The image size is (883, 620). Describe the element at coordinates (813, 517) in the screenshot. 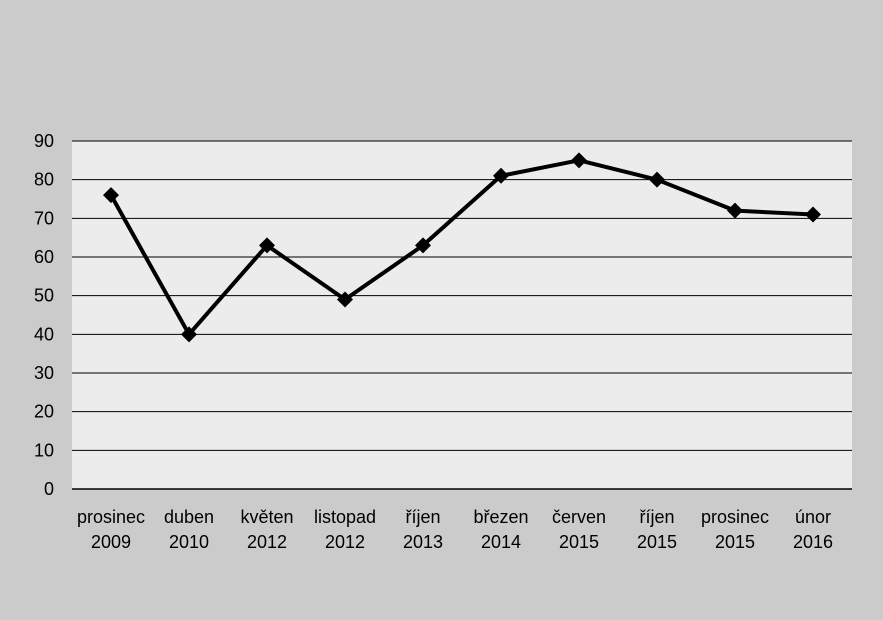

I see `x-tick-month: únor` at that location.